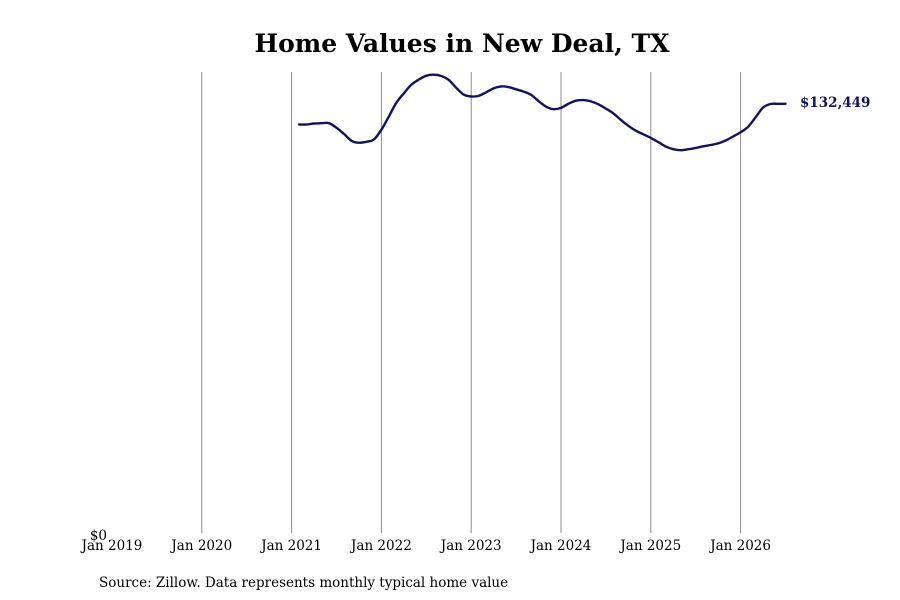  What do you see at coordinates (470, 546) in the screenshot?
I see `x-tick-label: Jan 2023` at bounding box center [470, 546].